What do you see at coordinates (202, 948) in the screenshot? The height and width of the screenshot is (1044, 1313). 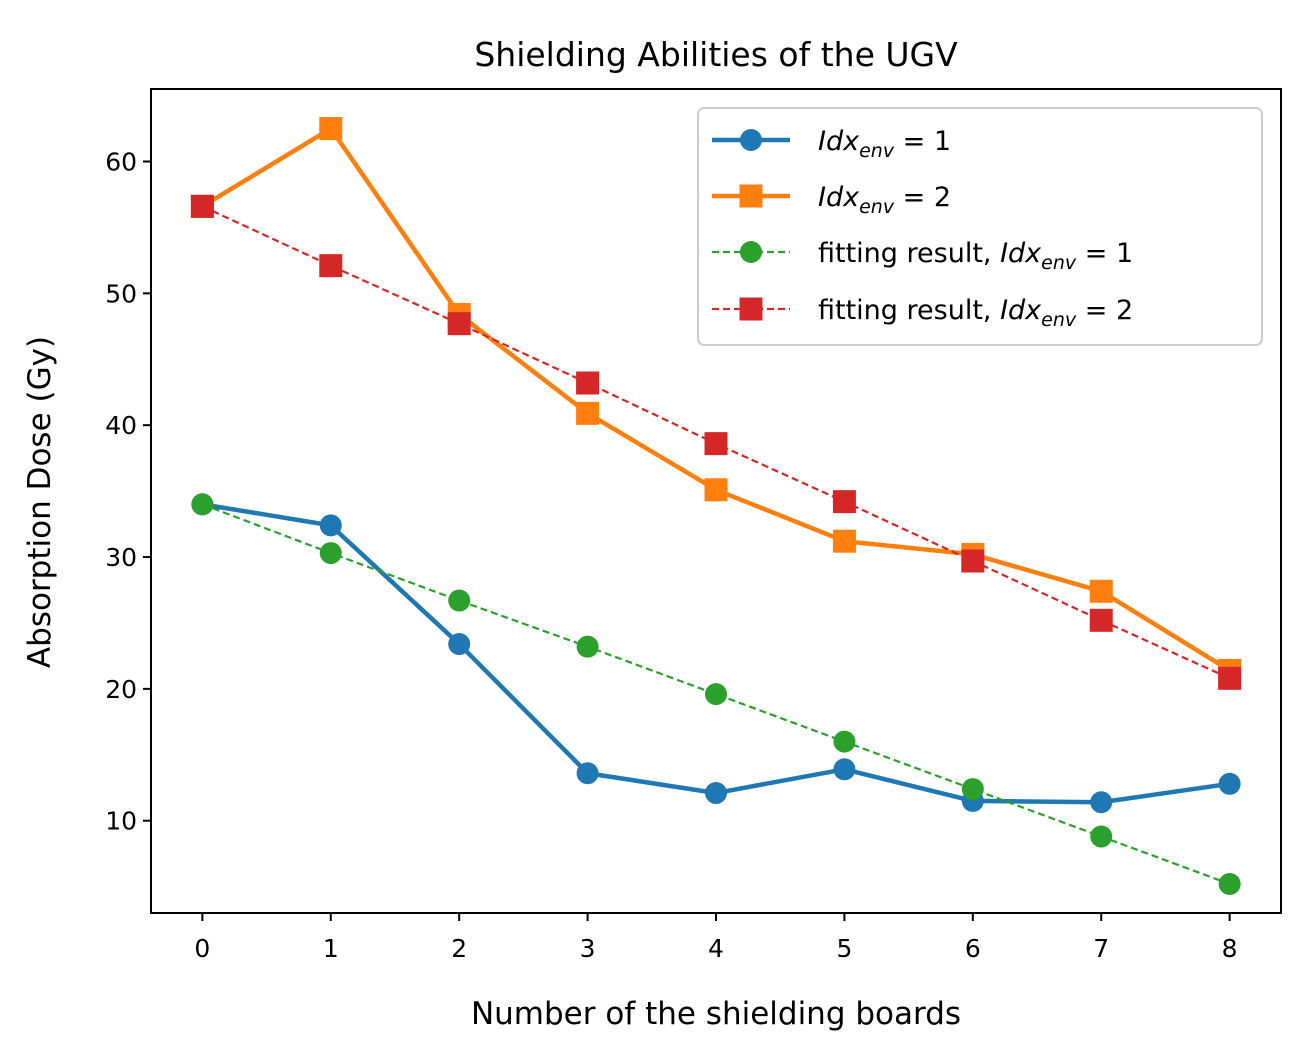 I see `x-tick-label: 0` at bounding box center [202, 948].